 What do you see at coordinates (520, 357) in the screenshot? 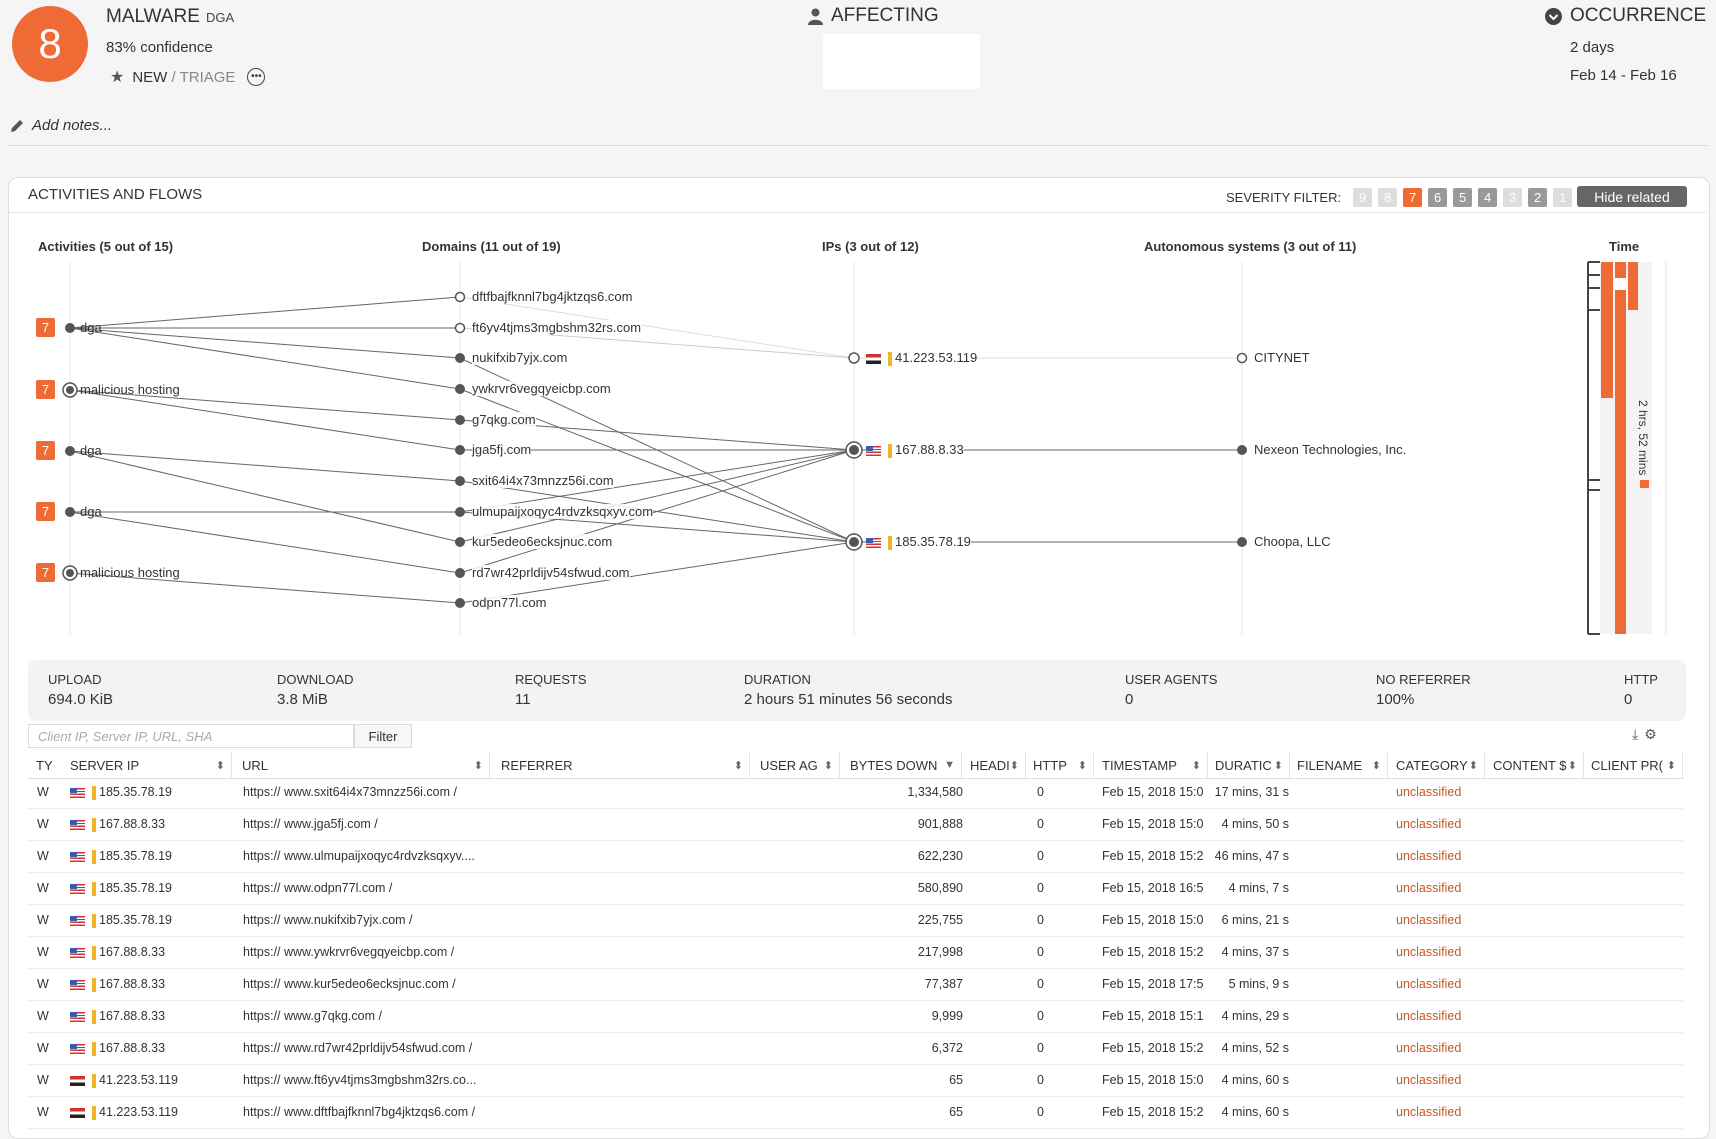
I see `domain-label: nukifxib7yjx.com` at bounding box center [520, 357].